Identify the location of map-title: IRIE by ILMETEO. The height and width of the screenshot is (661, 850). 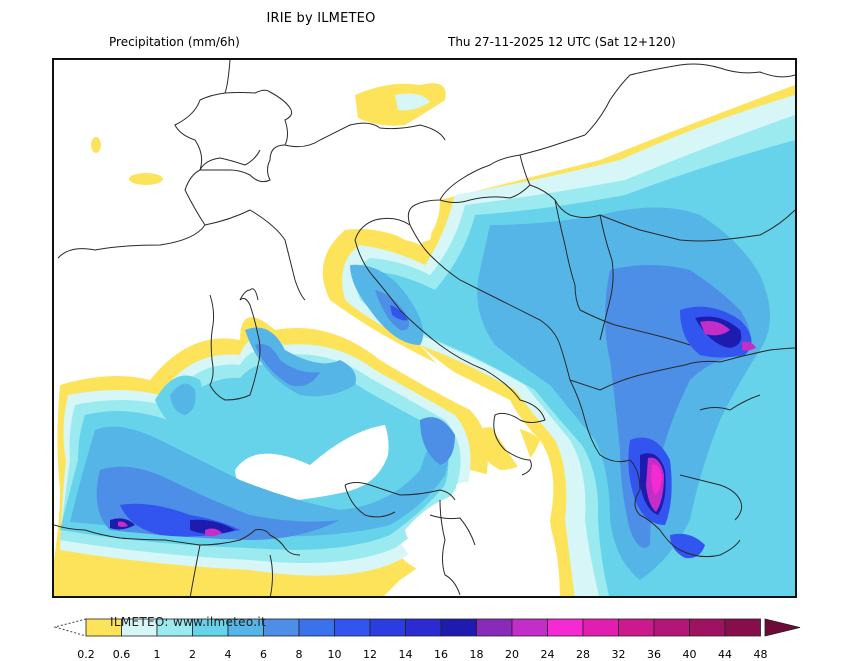
(321, 18).